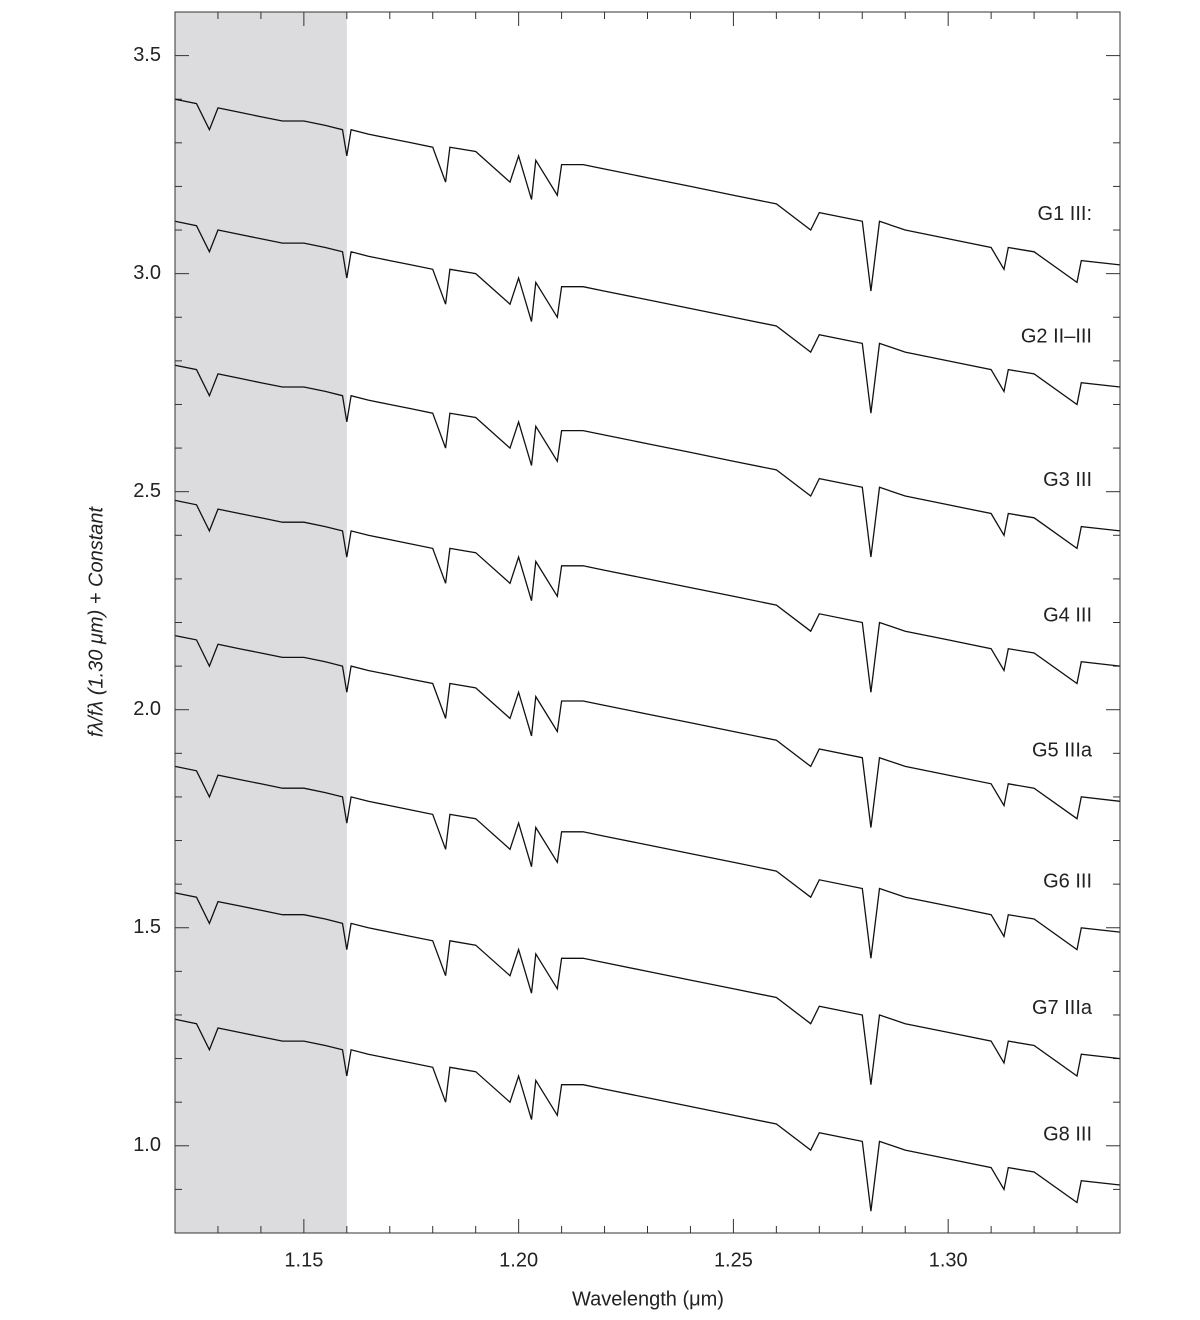 This screenshot has height=1320, width=1200. What do you see at coordinates (1067, 615) in the screenshot?
I see `series-label: G4 III` at bounding box center [1067, 615].